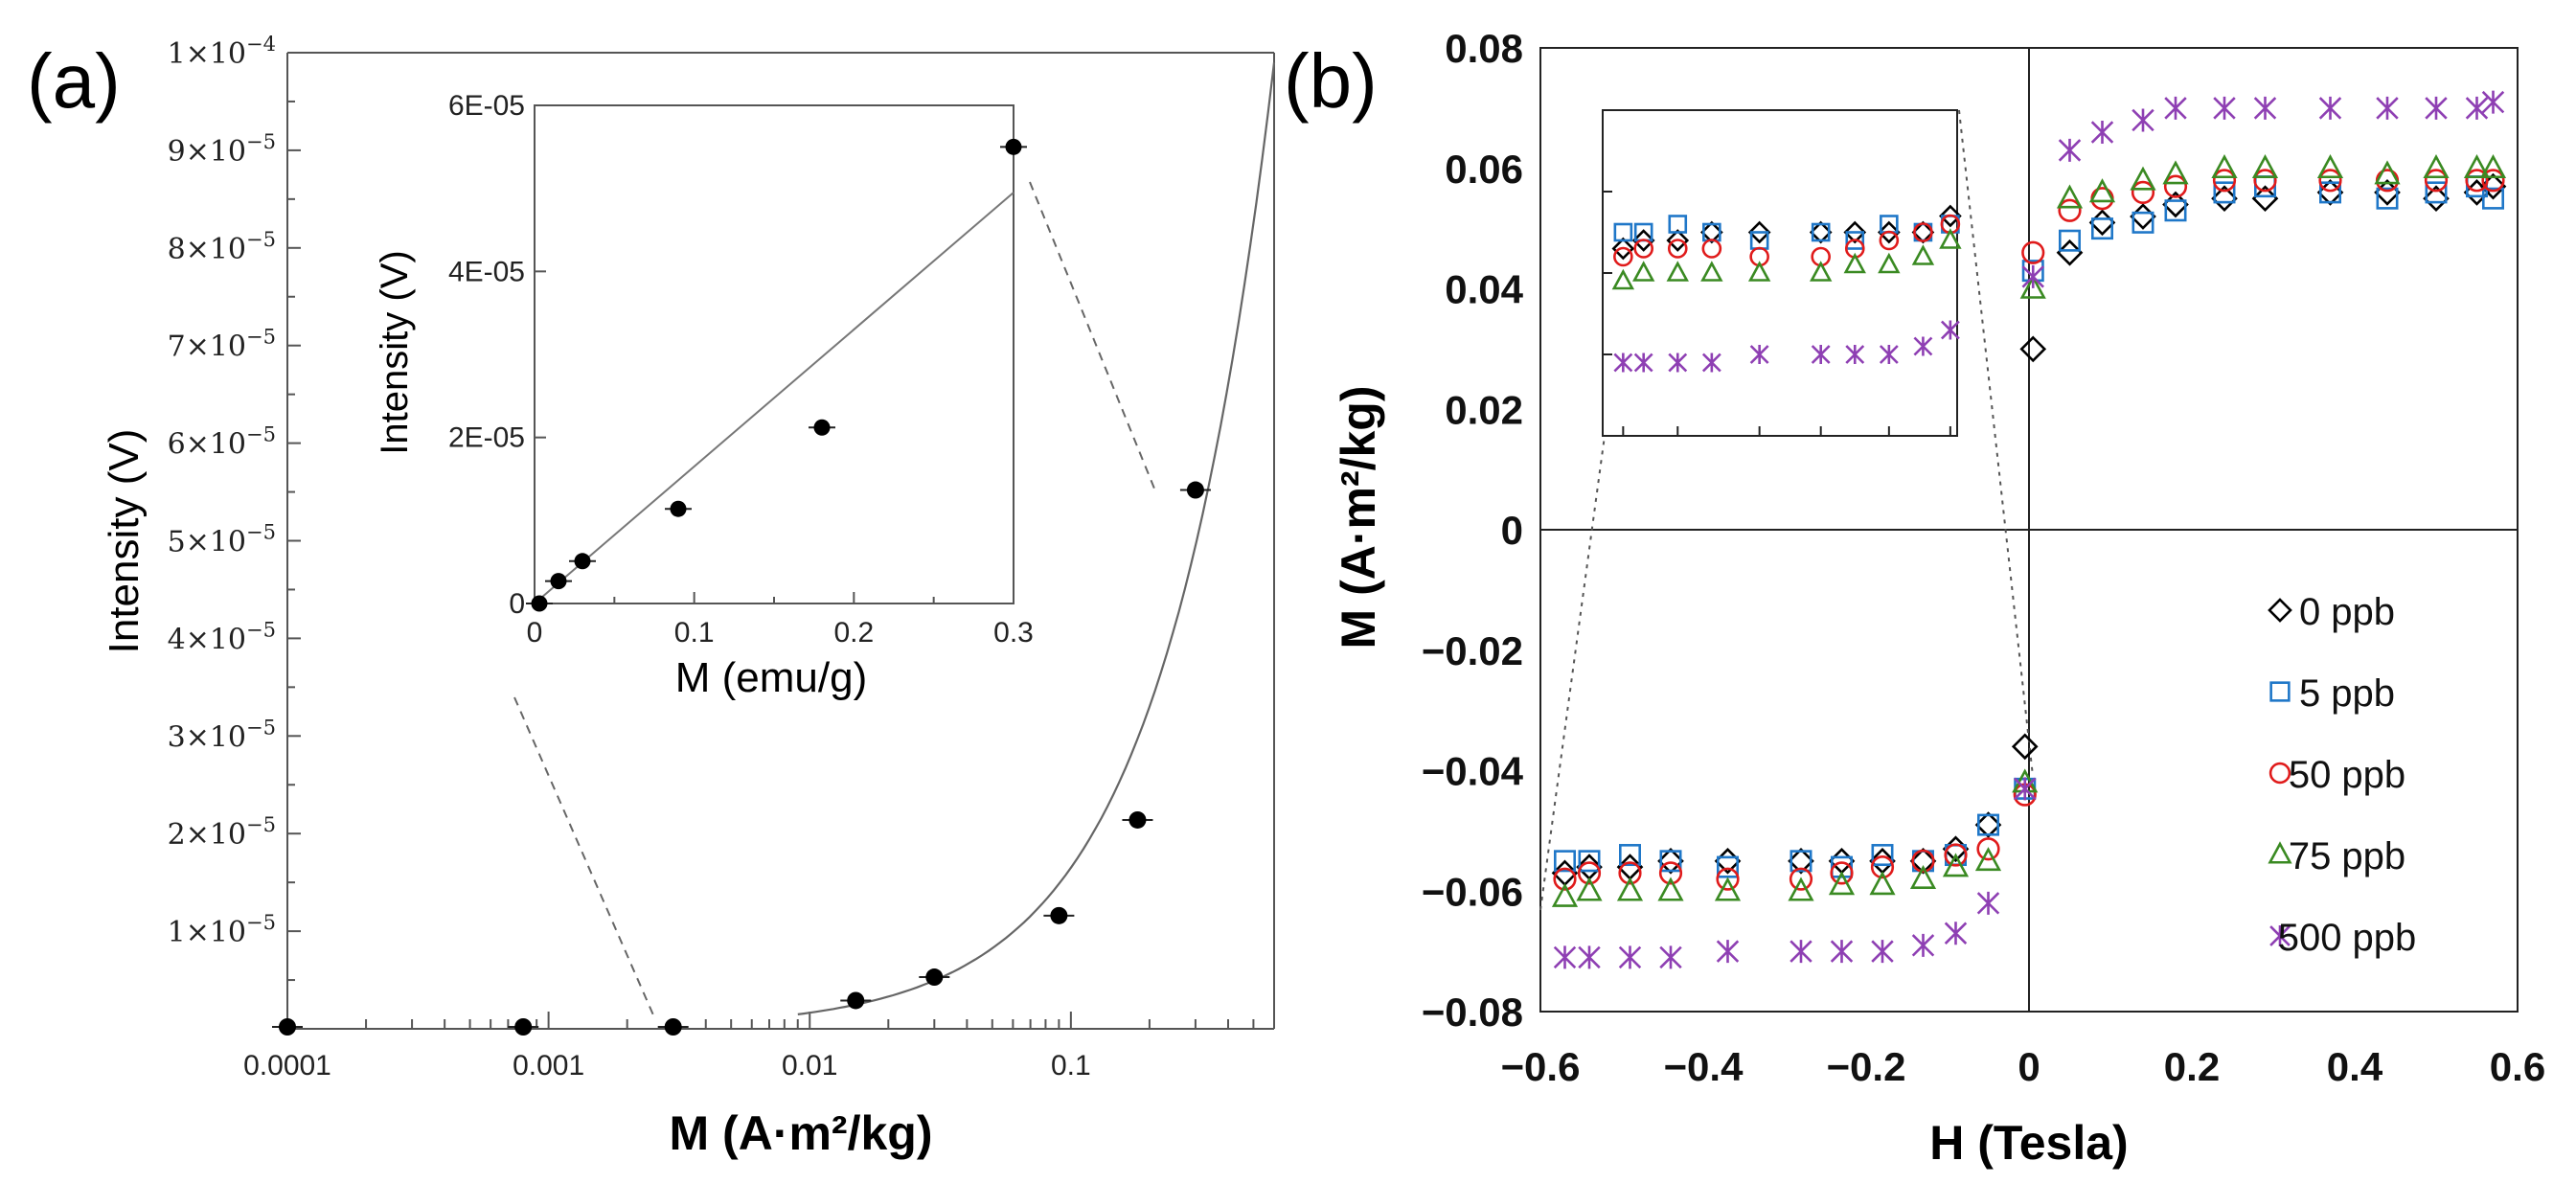  I want to click on panel-b-inset-points, so click(1787, 288).